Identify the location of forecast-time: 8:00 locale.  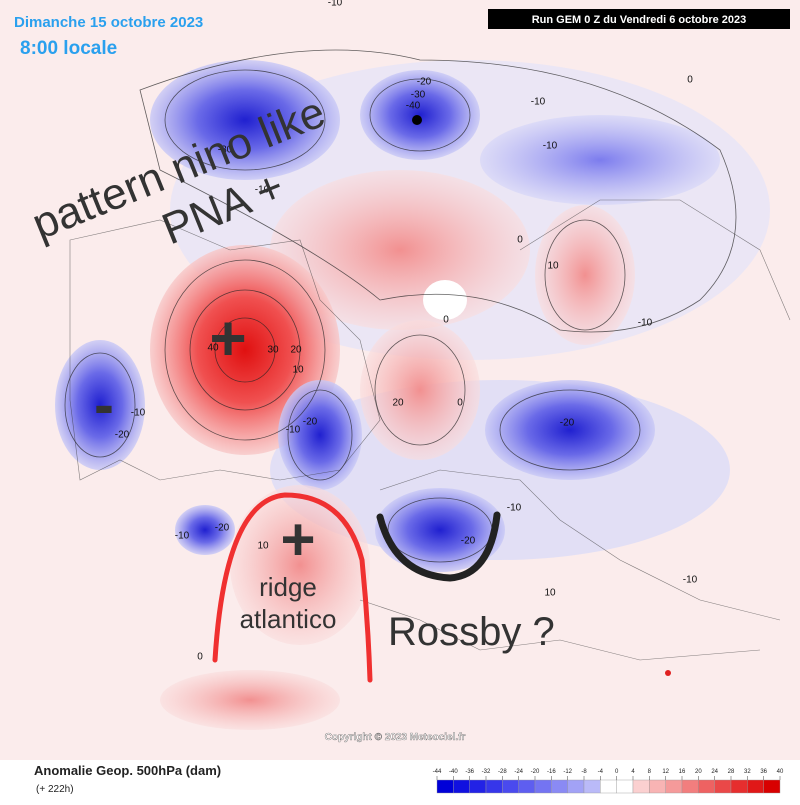
(68, 48).